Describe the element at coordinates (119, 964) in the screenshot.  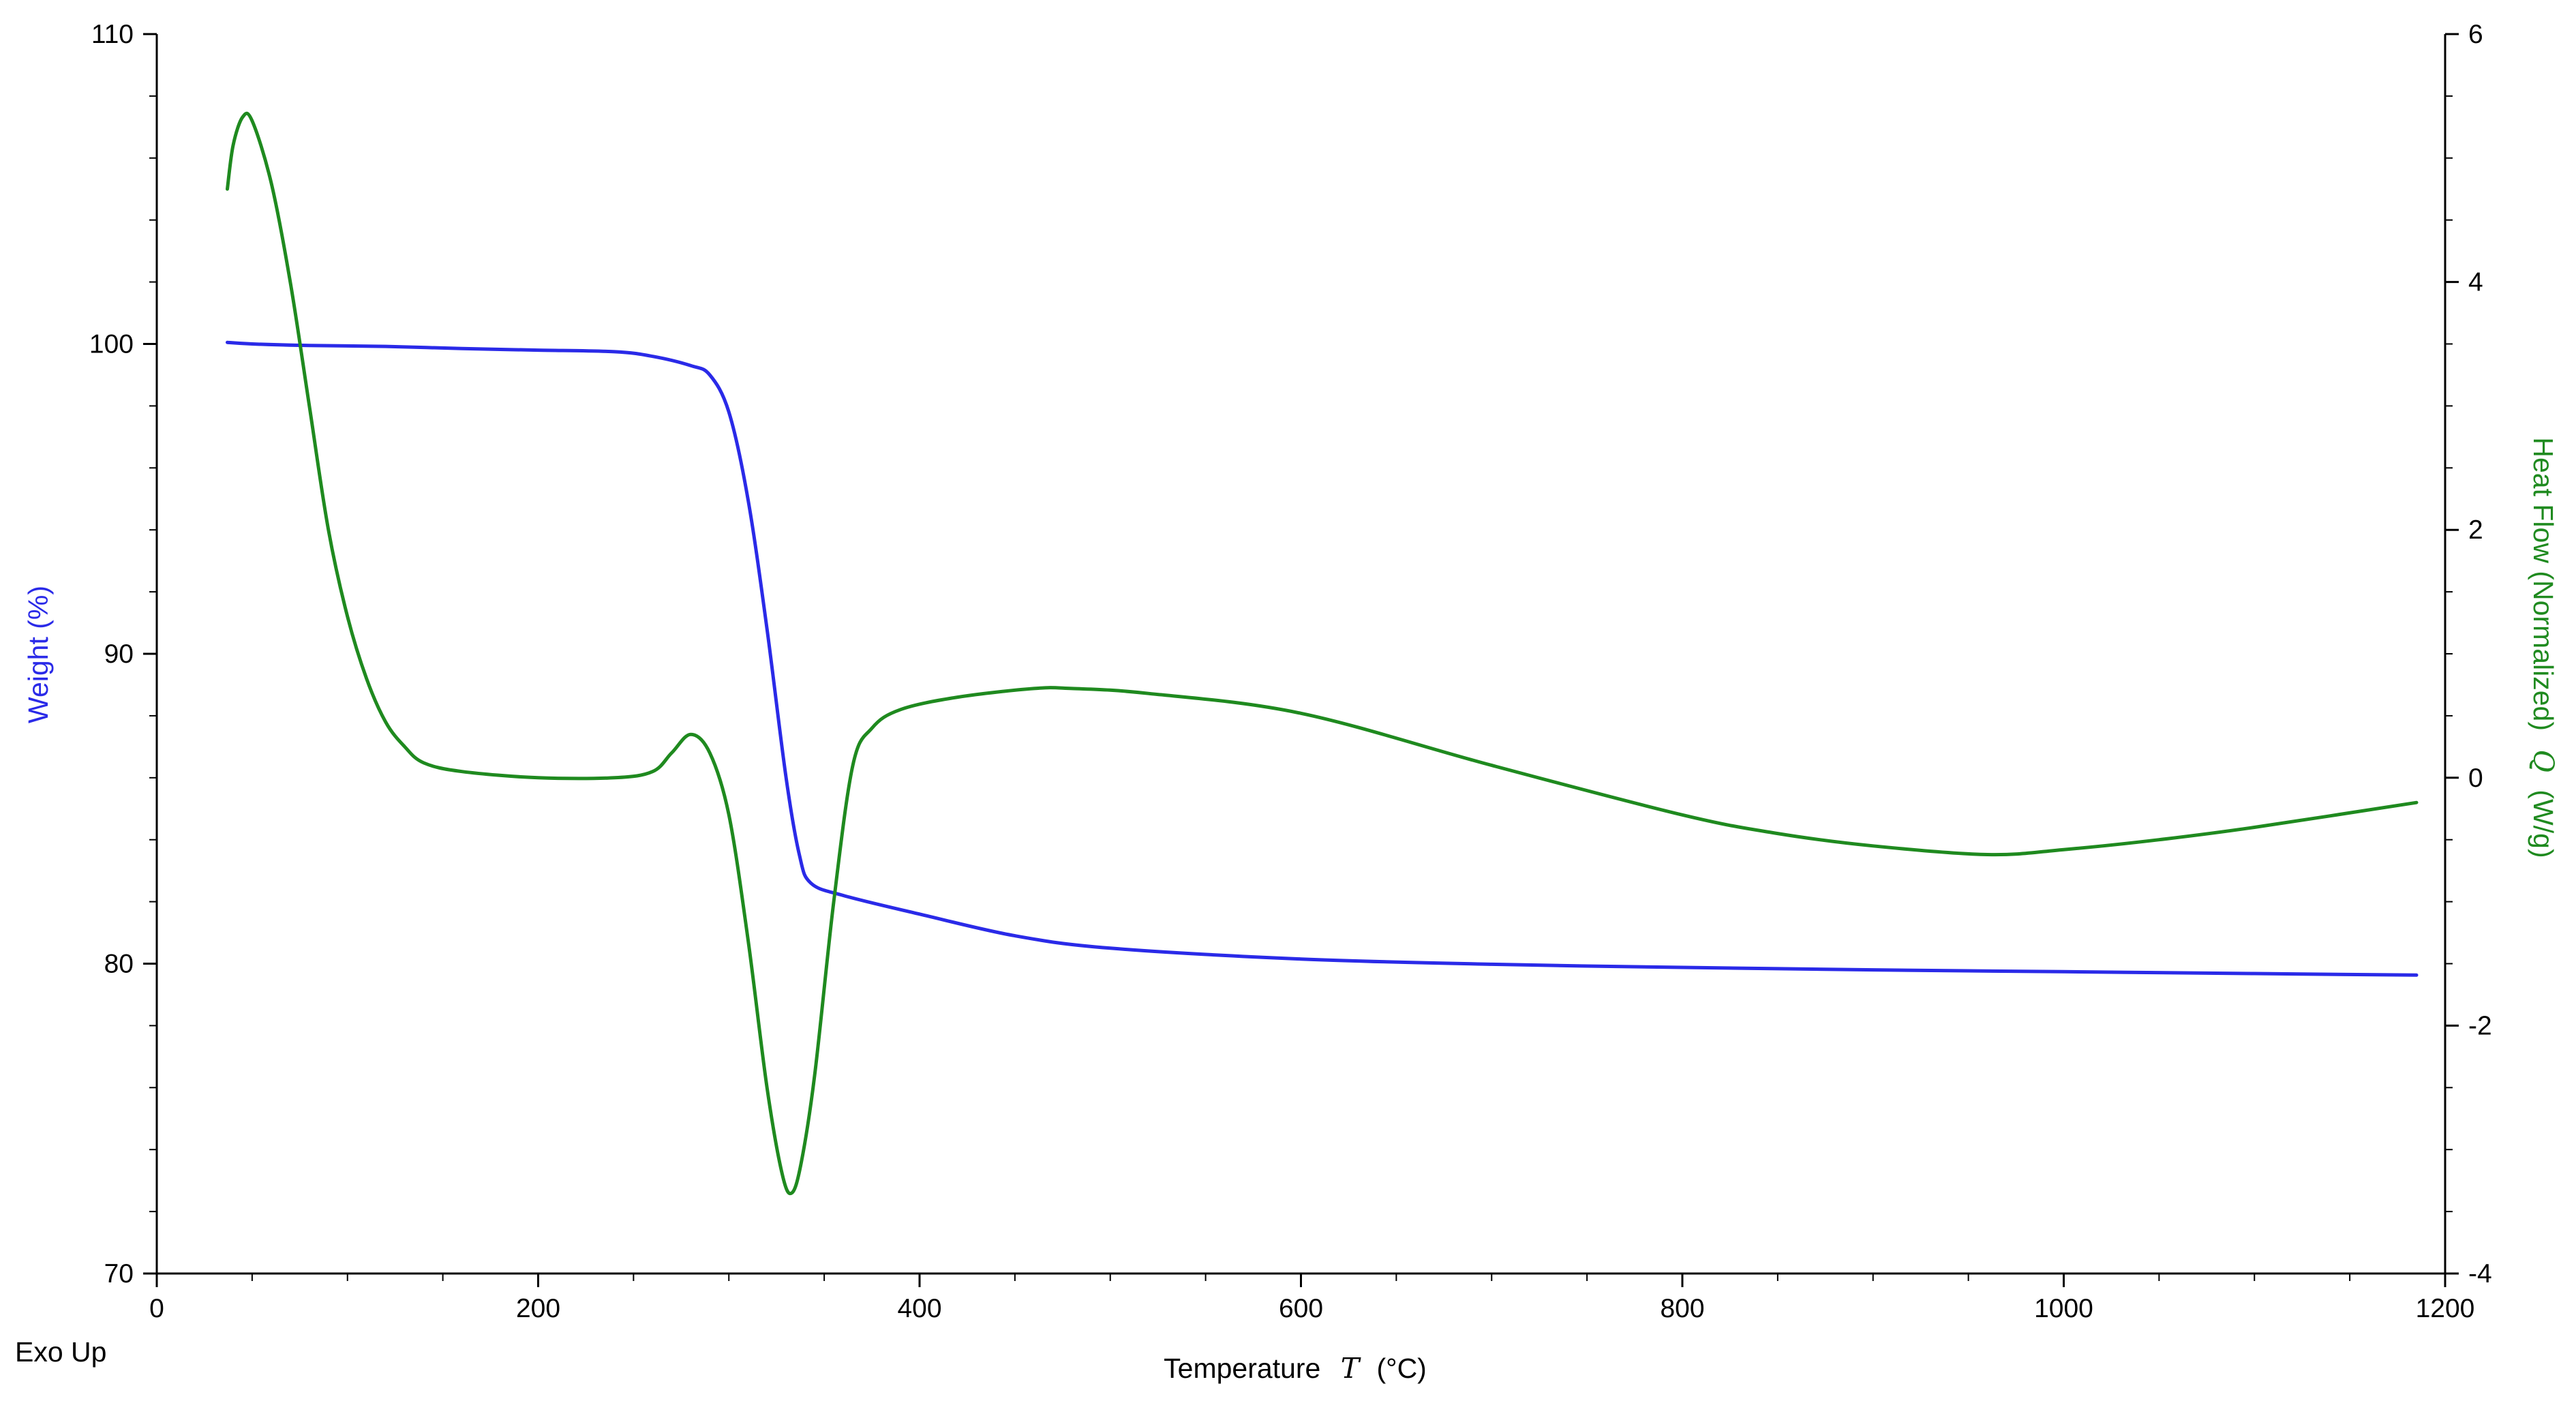
I see `y-left-tick-label: 80` at that location.